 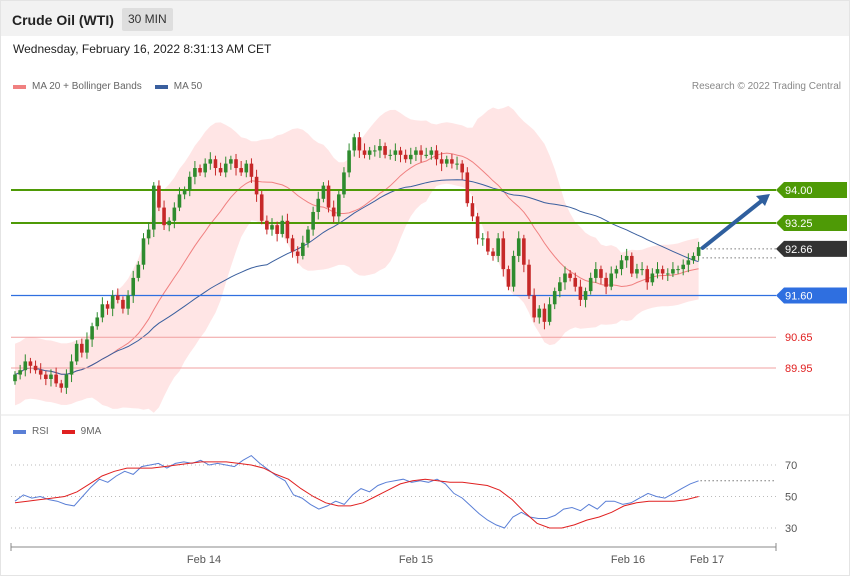 I want to click on legend-ma50: MA 50, so click(x=178, y=86).